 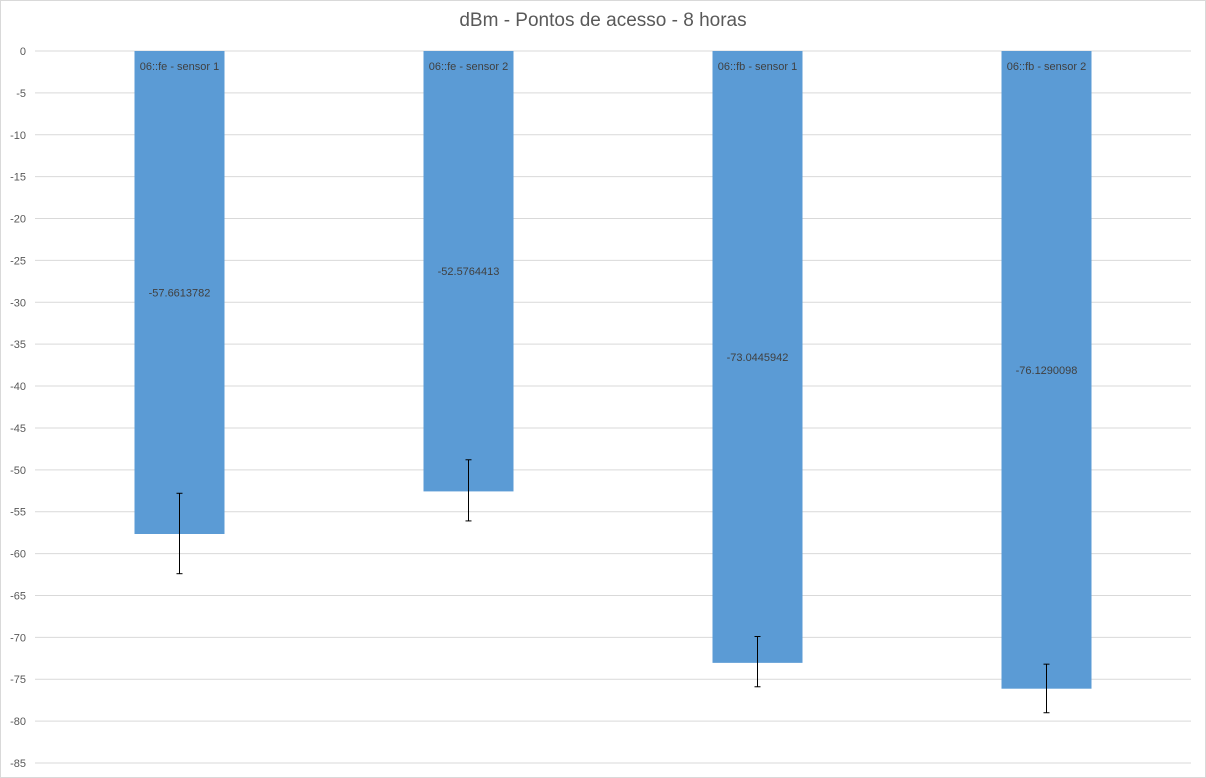 I want to click on y-tick-label: -45, so click(x=18, y=429).